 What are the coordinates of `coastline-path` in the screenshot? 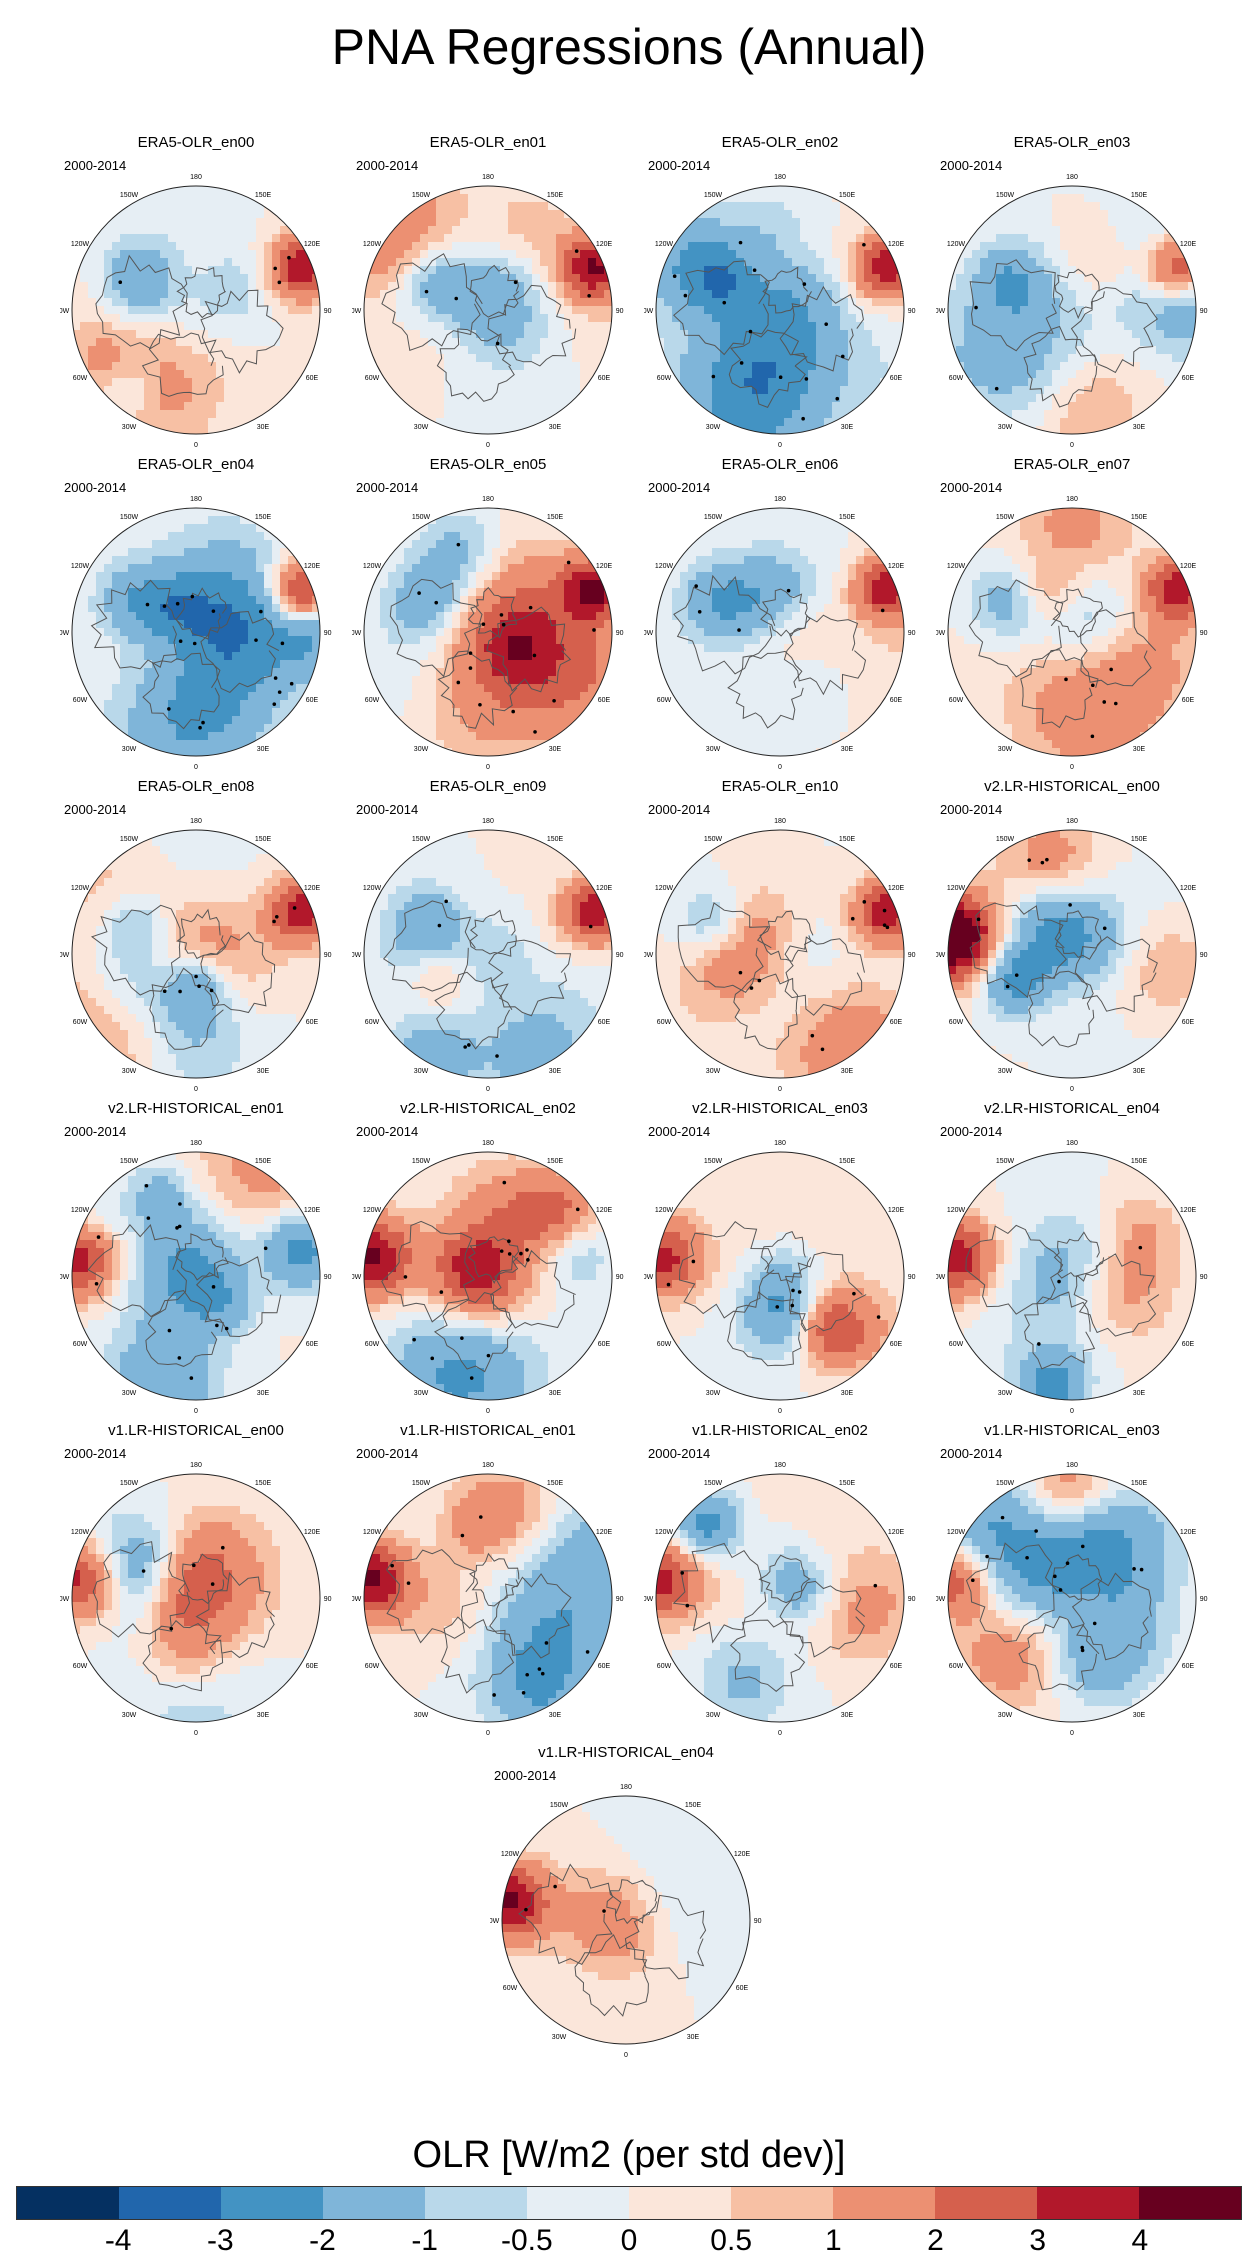 It's located at (477, 689).